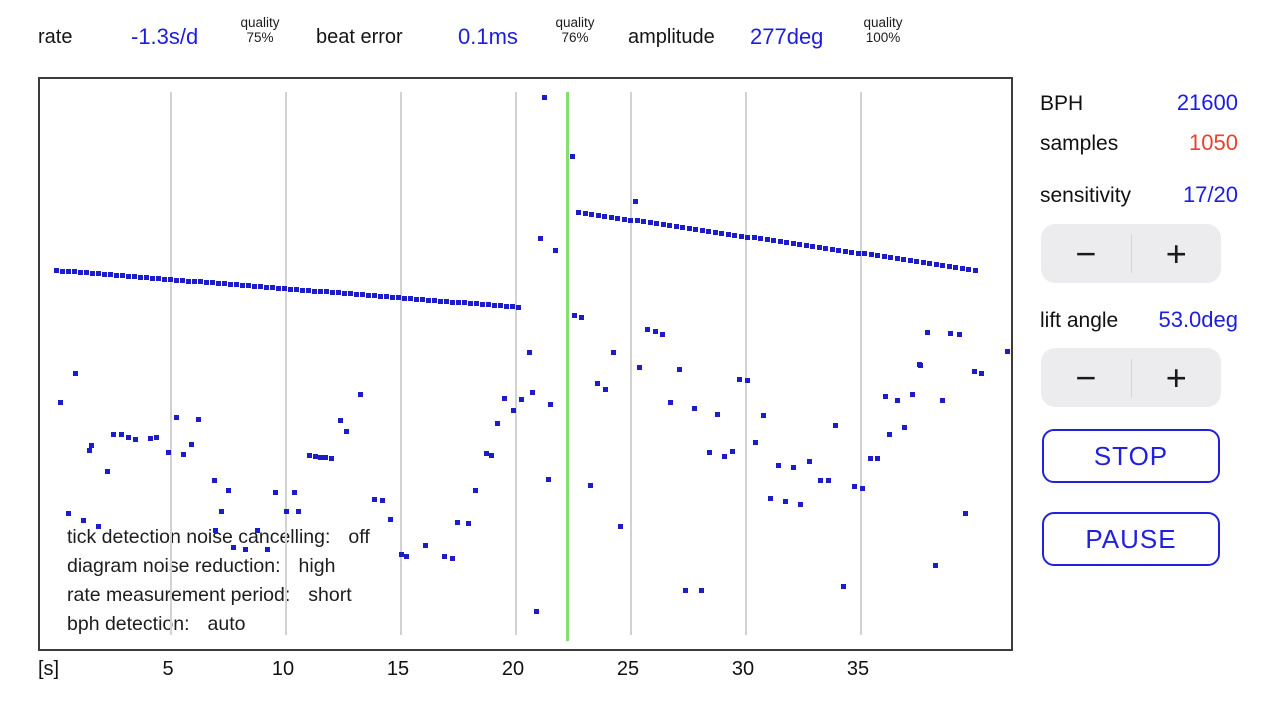 The height and width of the screenshot is (720, 1280). I want to click on lift-angle-plus-button: +, so click(1176, 377).